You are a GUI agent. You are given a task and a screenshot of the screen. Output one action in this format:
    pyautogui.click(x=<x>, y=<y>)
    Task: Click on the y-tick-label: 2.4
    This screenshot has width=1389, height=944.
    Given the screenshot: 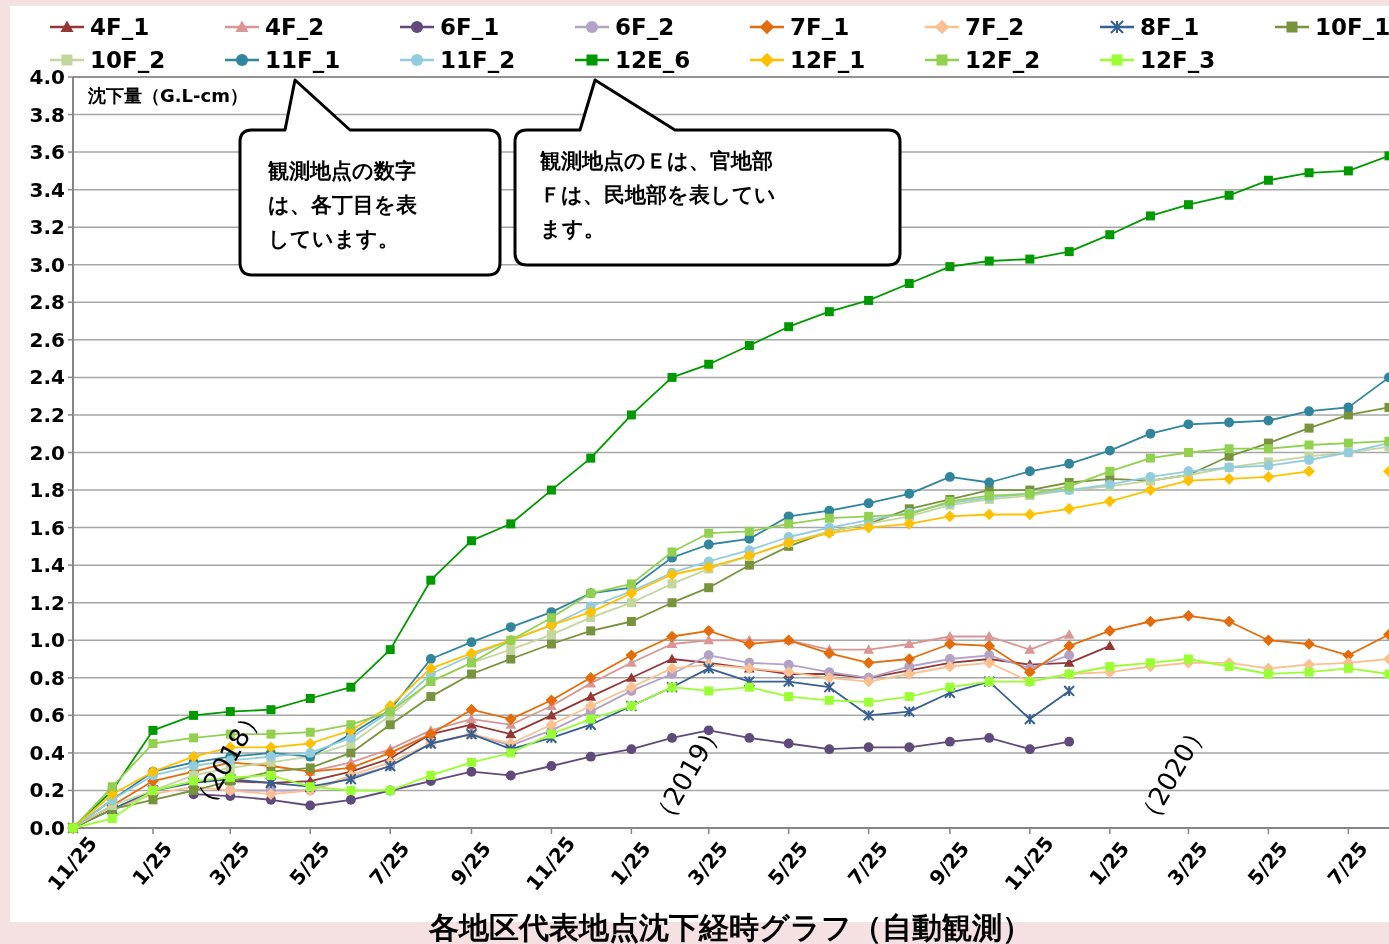 What is the action you would take?
    pyautogui.click(x=47, y=377)
    